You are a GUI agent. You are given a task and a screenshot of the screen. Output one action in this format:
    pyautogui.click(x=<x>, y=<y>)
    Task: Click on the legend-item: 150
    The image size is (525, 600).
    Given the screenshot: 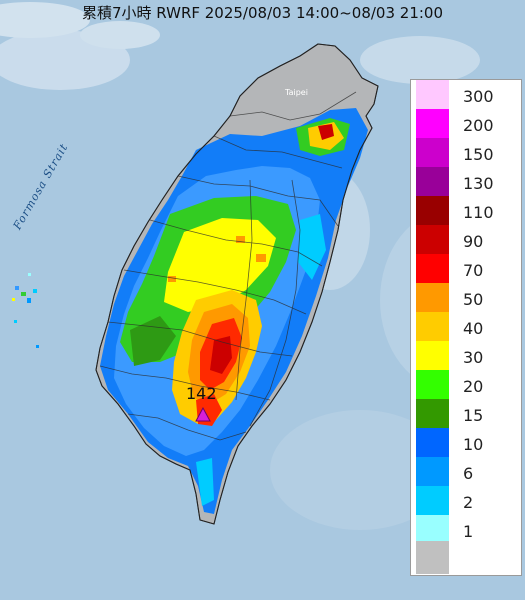 What is the action you would take?
    pyautogui.click(x=466, y=154)
    